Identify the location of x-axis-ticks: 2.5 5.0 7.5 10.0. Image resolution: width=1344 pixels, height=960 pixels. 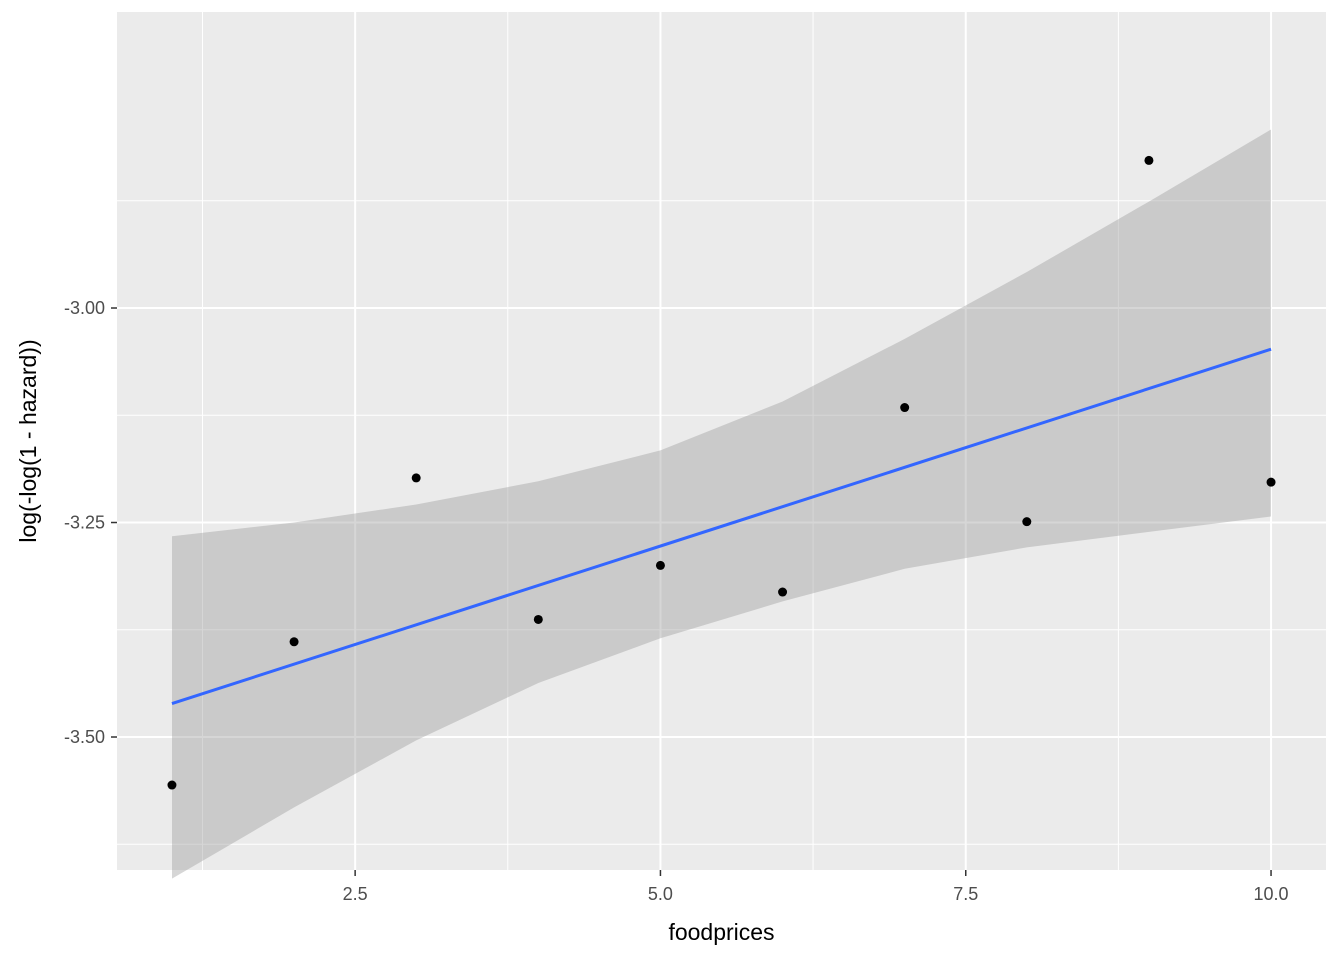
(816, 887).